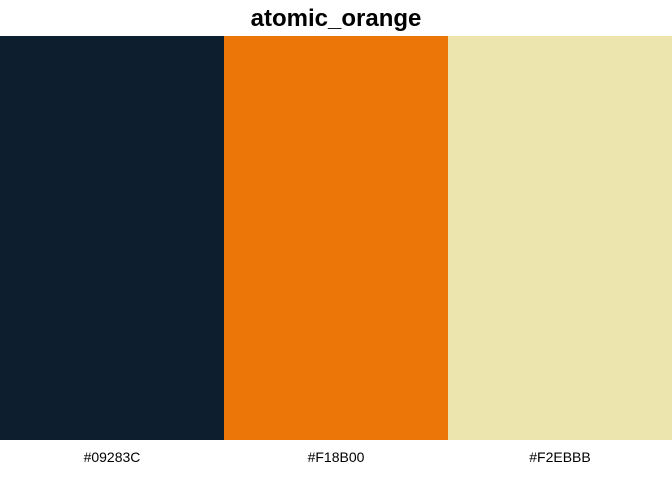 This screenshot has height=480, width=672. Describe the element at coordinates (560, 457) in the screenshot. I see `hex-label-3: #F2EBBB` at that location.